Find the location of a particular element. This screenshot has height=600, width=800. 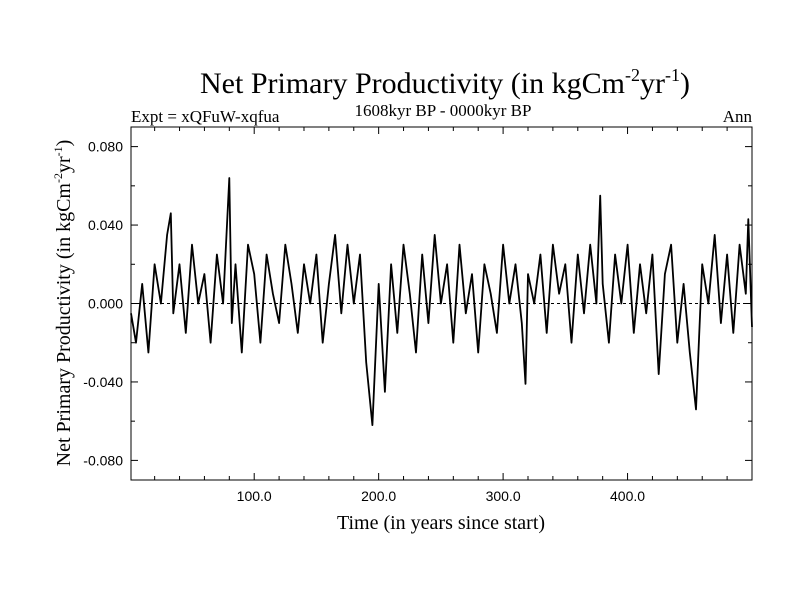

period-label: 1608kyr BP - 0000kyr BP is located at coordinates (443, 110).